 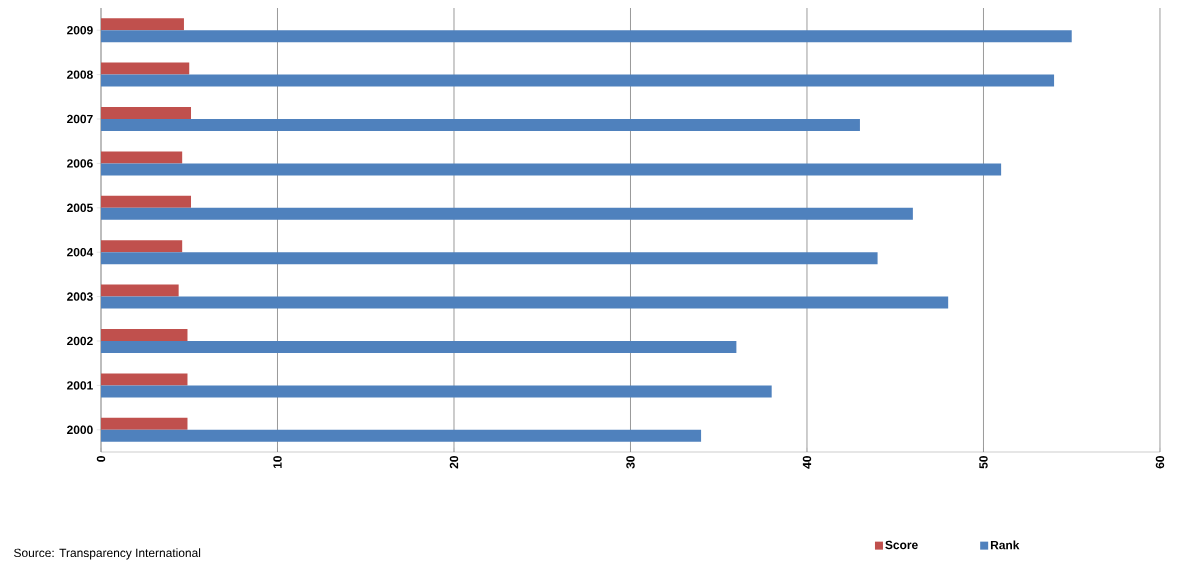 What do you see at coordinates (901, 545) in the screenshot?
I see `legend-label: Score` at bounding box center [901, 545].